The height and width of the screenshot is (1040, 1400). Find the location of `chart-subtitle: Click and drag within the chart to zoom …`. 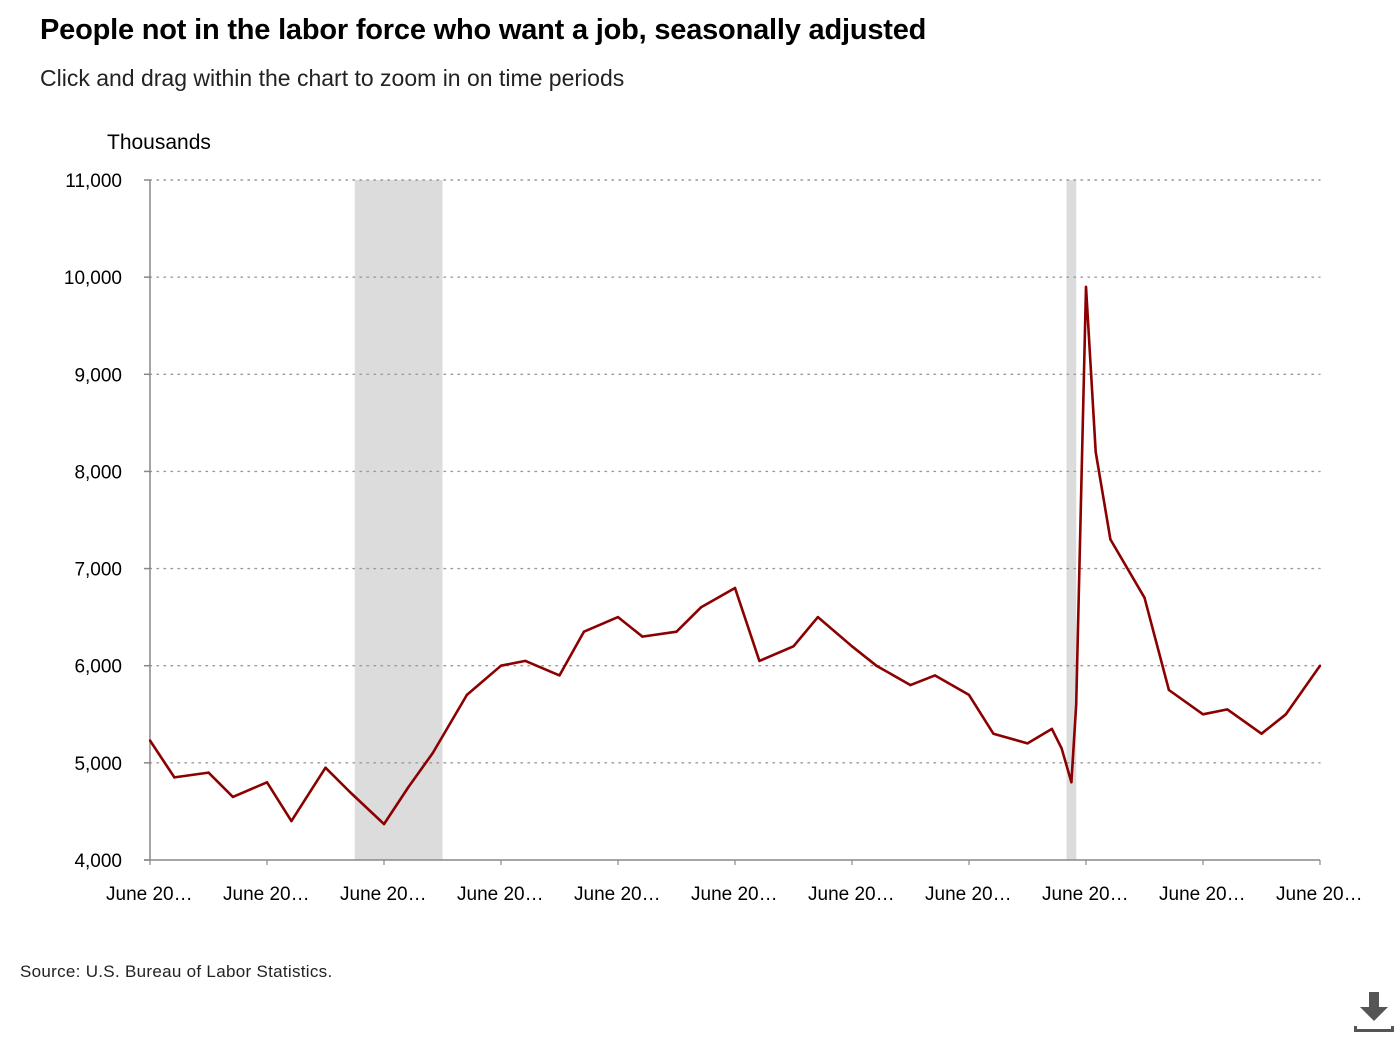

chart-subtitle: Click and drag within the chart to zoom … is located at coordinates (332, 78).